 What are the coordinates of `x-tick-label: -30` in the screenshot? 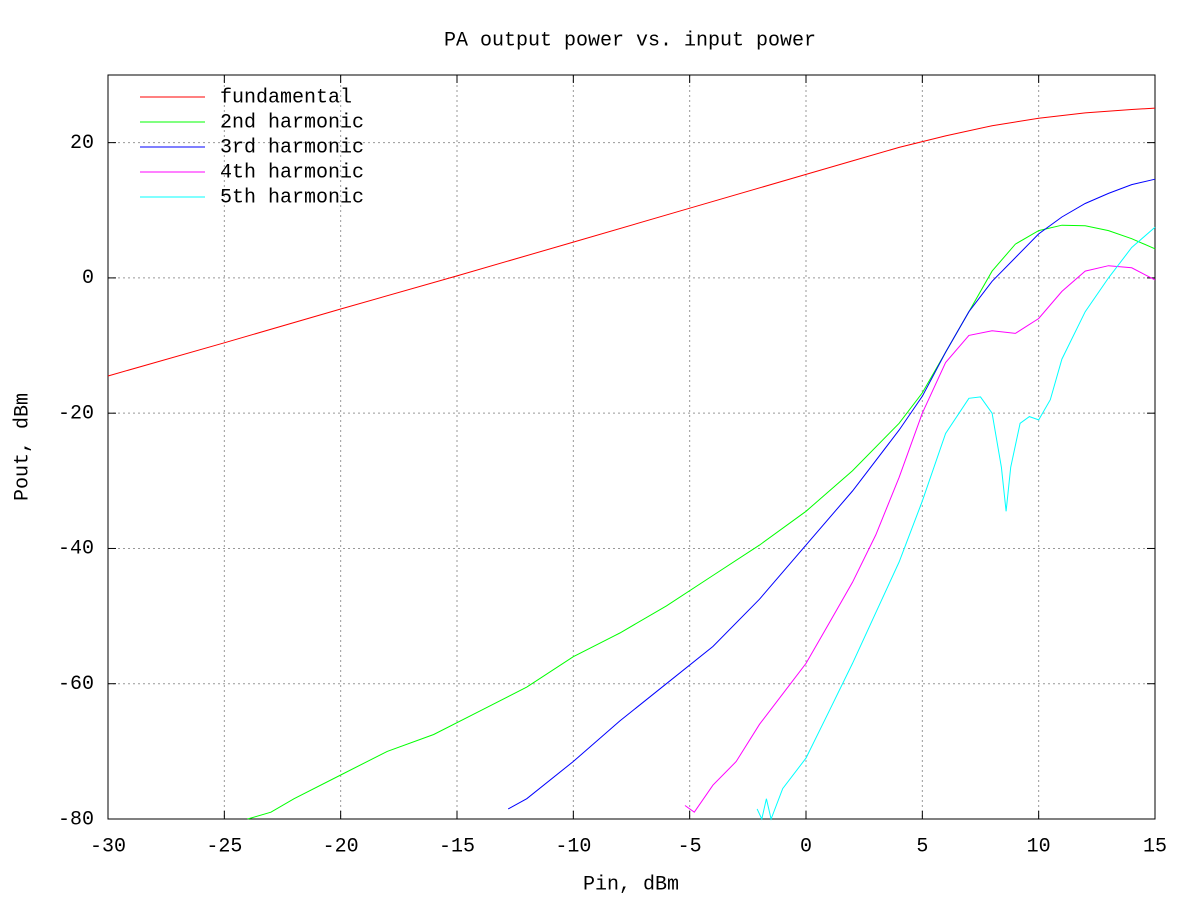 It's located at (108, 846).